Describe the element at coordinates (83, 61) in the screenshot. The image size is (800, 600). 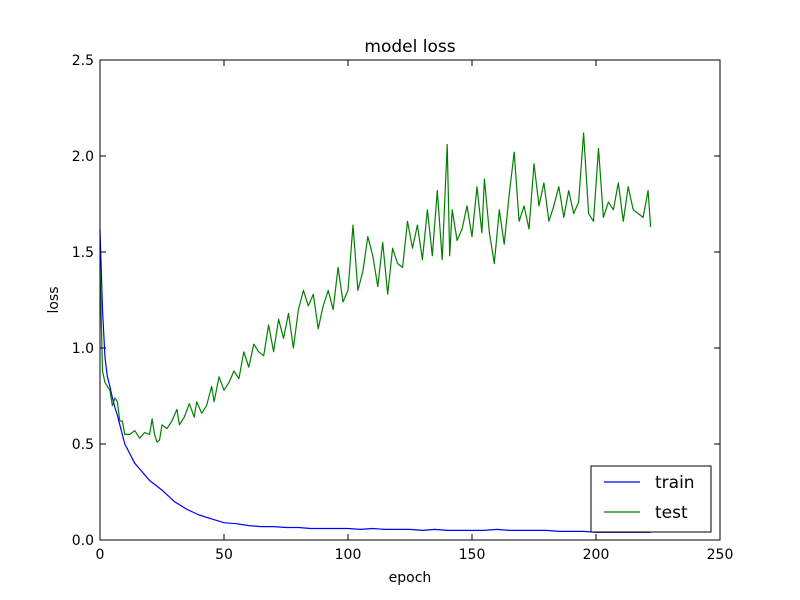
I see `y-tick-label: 2.5` at that location.